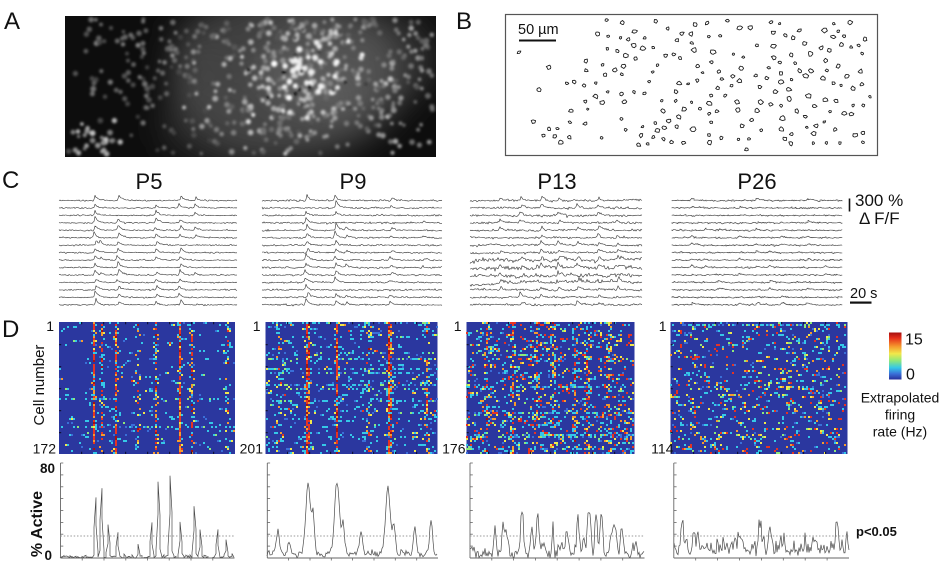  I want to click on svg-text: p<0.05, so click(876, 531).